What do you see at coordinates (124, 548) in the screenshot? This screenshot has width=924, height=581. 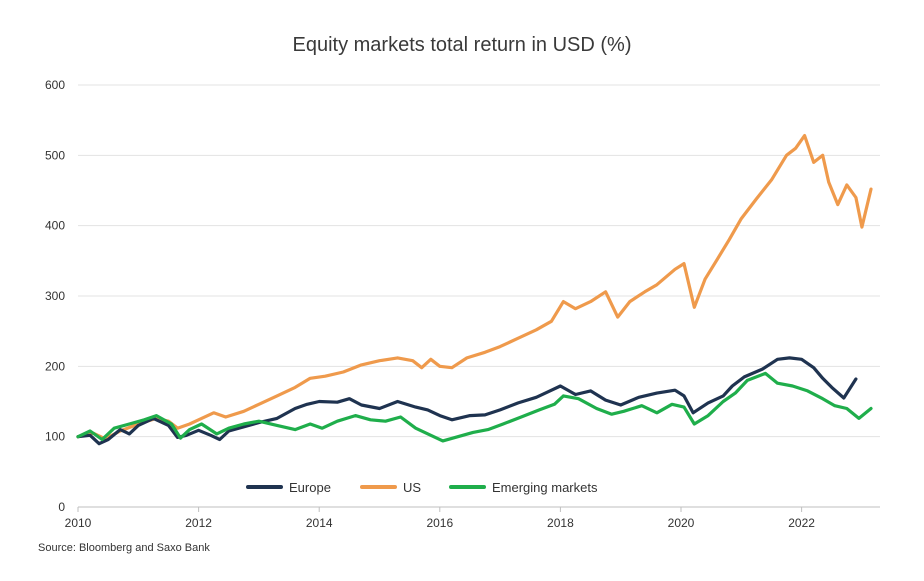 I see `source-note: Source: Bloomberg and Saxo Bank` at bounding box center [124, 548].